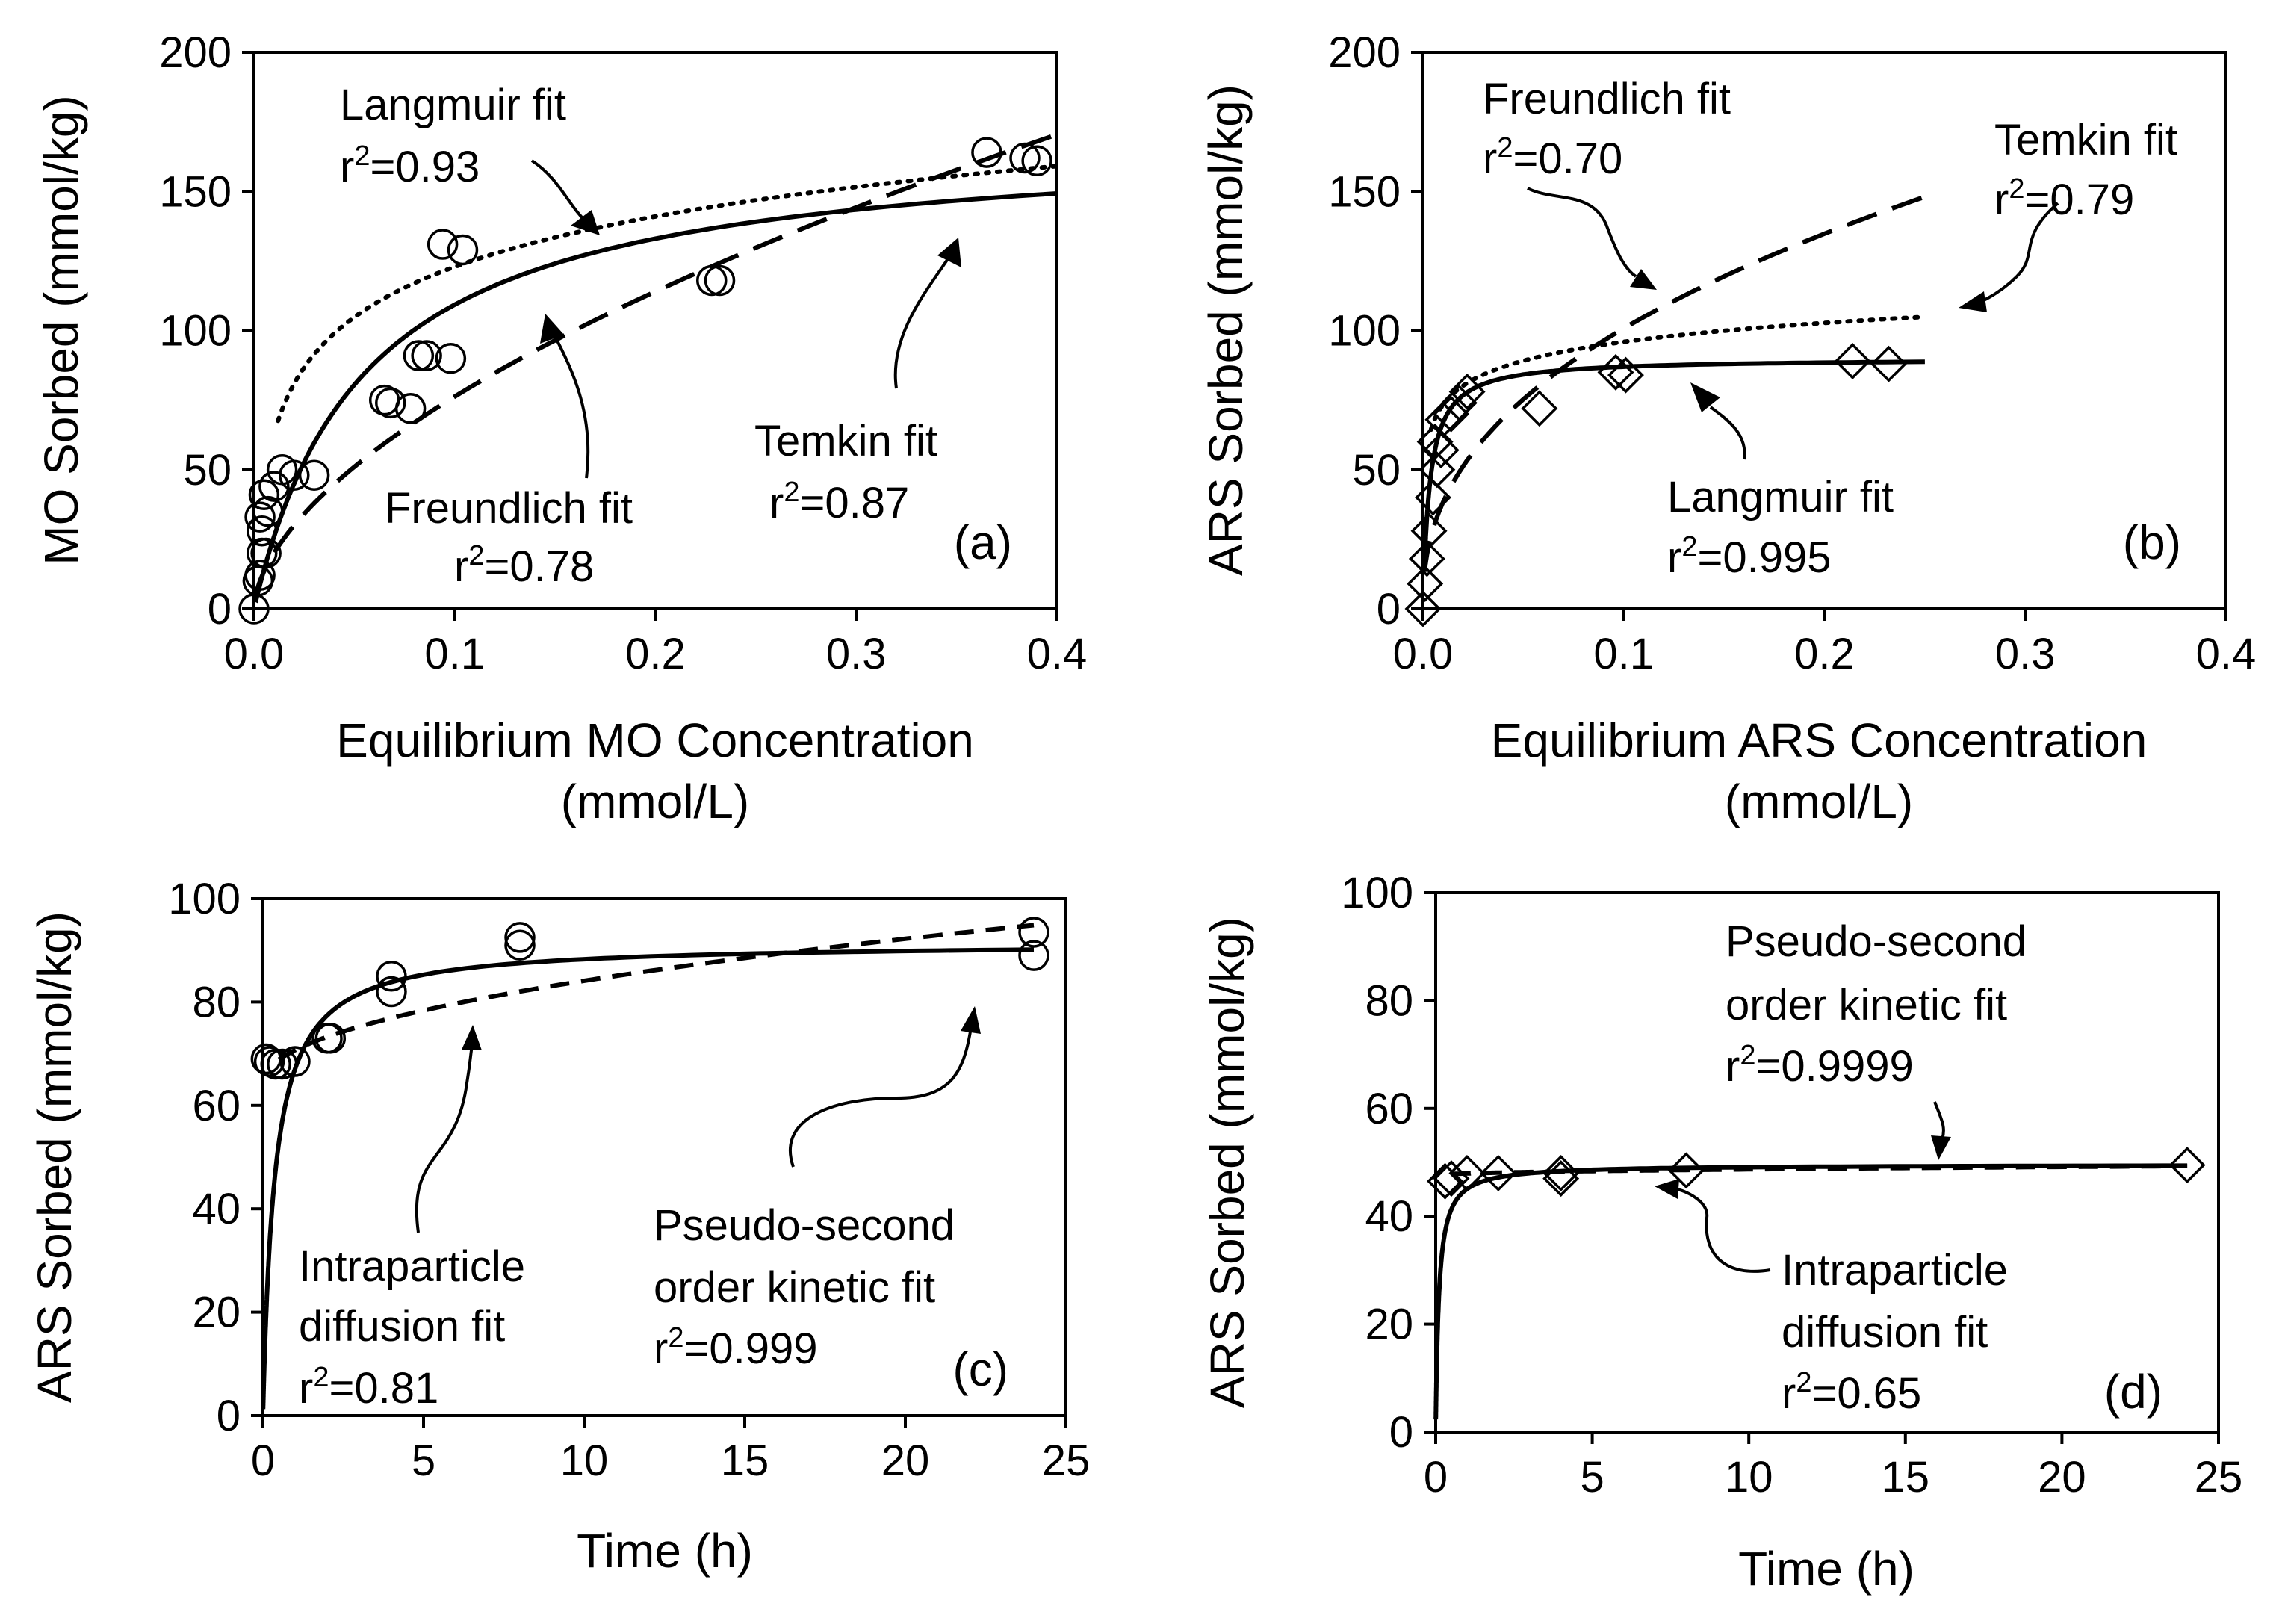 This screenshot has width=2282, height=1624. I want to click on r2-value: =0.81, so click(383, 1388).